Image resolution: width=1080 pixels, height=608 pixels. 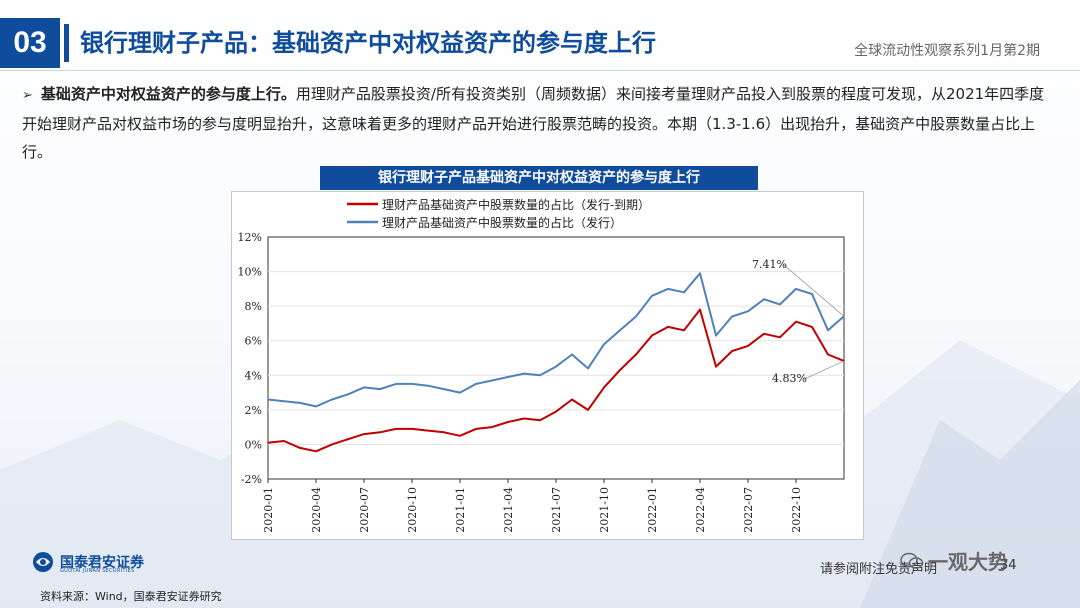 What do you see at coordinates (912, 560) in the screenshot?
I see `wechat-icon` at bounding box center [912, 560].